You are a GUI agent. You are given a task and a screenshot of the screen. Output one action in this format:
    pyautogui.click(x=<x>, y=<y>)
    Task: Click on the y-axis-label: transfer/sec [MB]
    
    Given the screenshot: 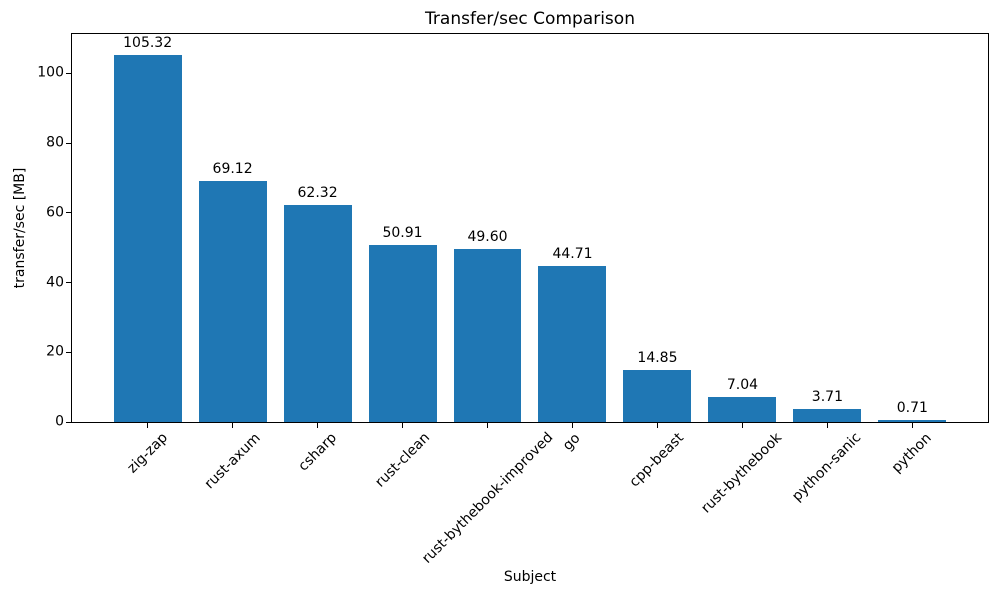 What is the action you would take?
    pyautogui.click(x=20, y=228)
    